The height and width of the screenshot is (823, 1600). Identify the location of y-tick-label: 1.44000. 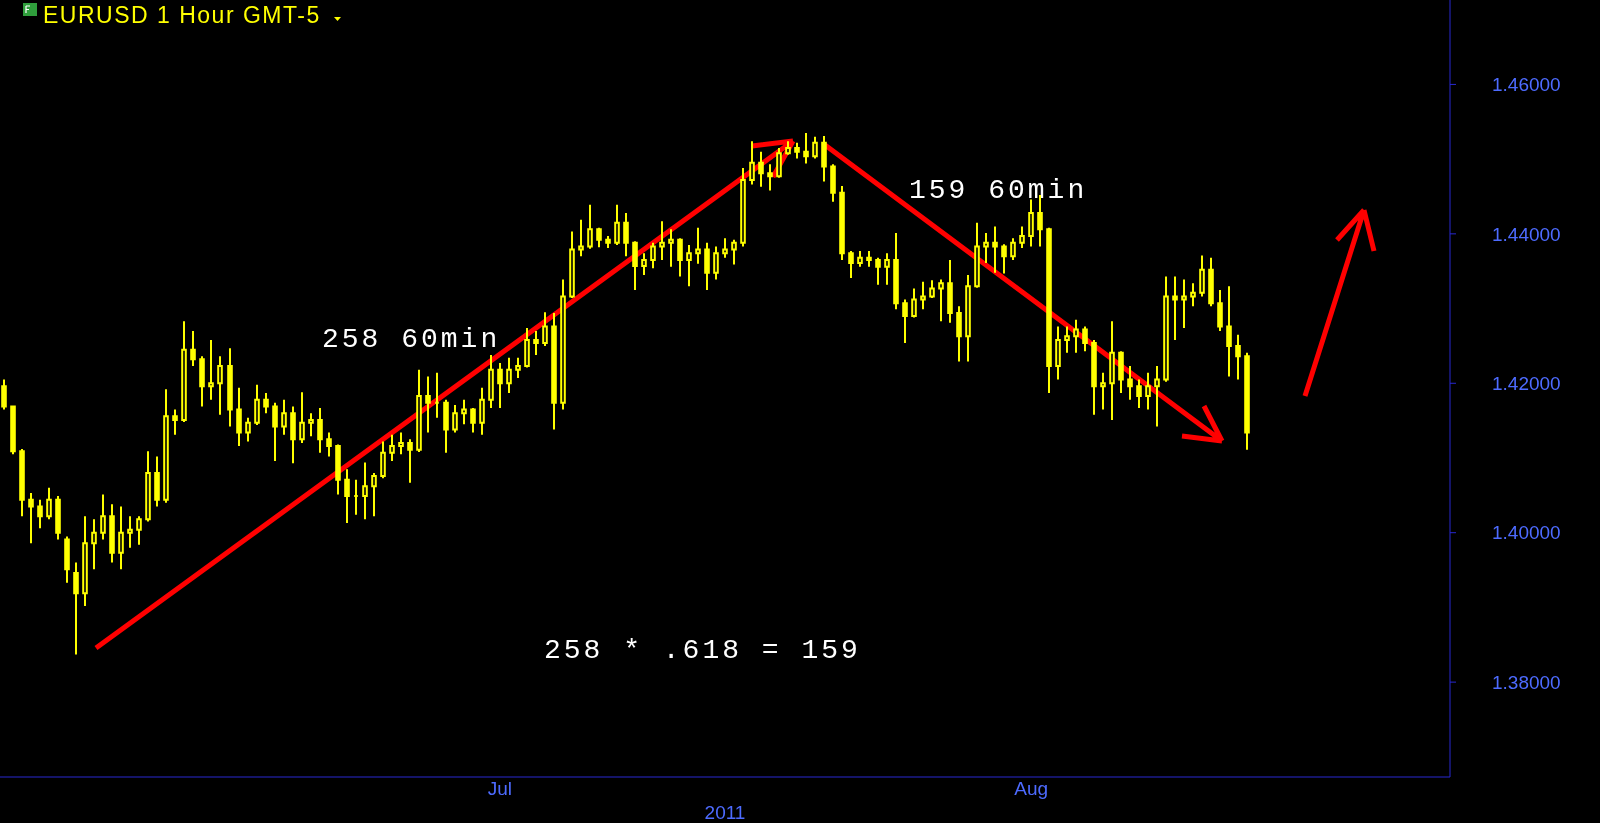
(1526, 234).